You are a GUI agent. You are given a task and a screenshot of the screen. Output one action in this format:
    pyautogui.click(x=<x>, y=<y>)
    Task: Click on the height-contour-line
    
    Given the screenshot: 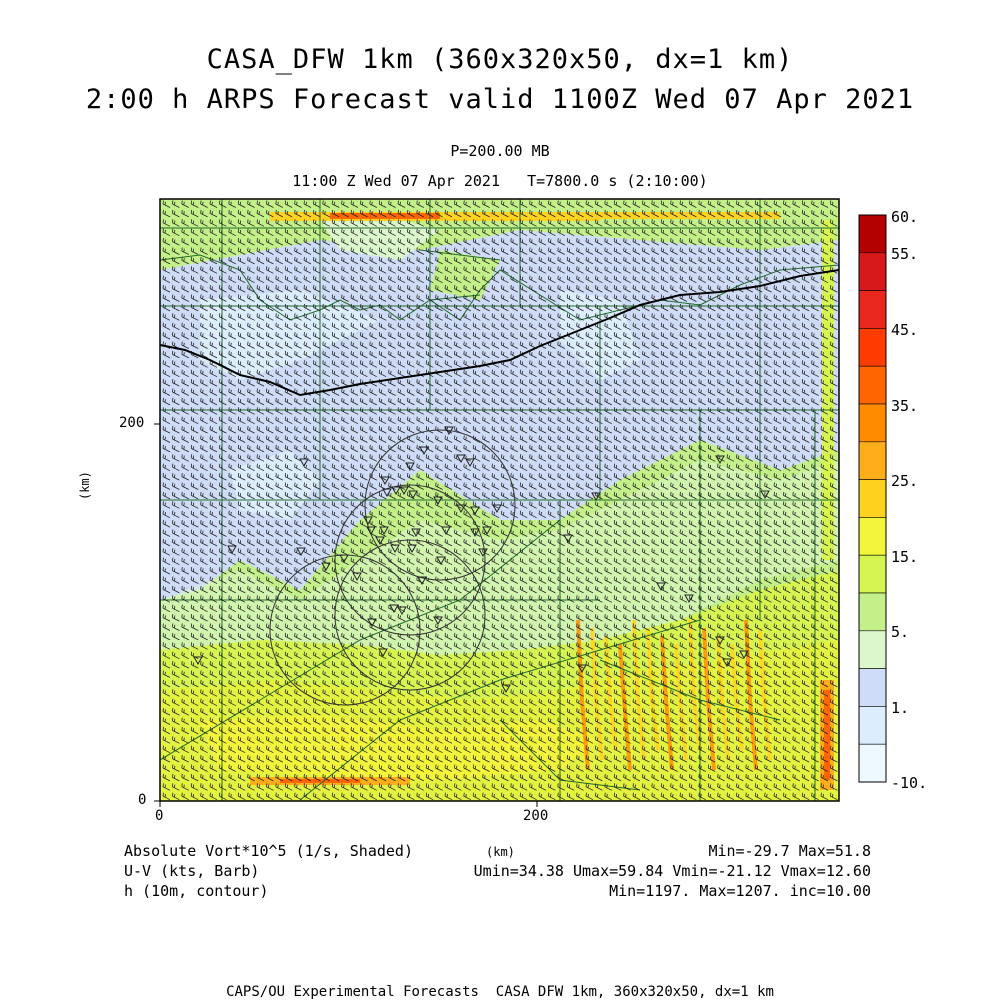 What is the action you would take?
    pyautogui.click(x=499, y=333)
    